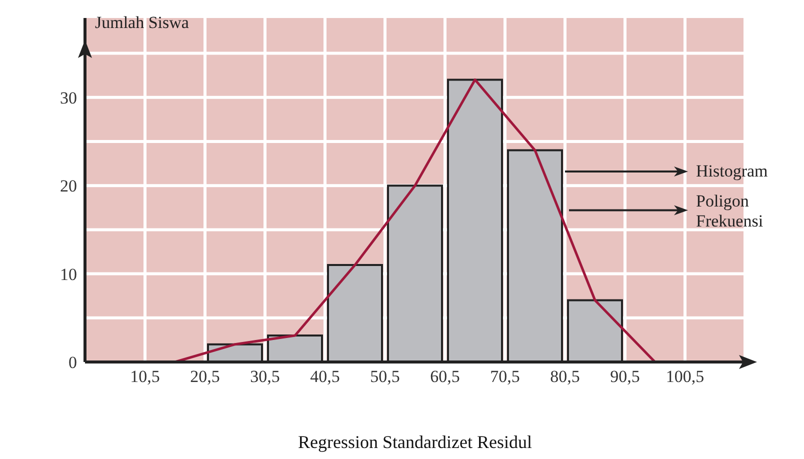  What do you see at coordinates (68, 274) in the screenshot?
I see `y-tick-label: 10` at bounding box center [68, 274].